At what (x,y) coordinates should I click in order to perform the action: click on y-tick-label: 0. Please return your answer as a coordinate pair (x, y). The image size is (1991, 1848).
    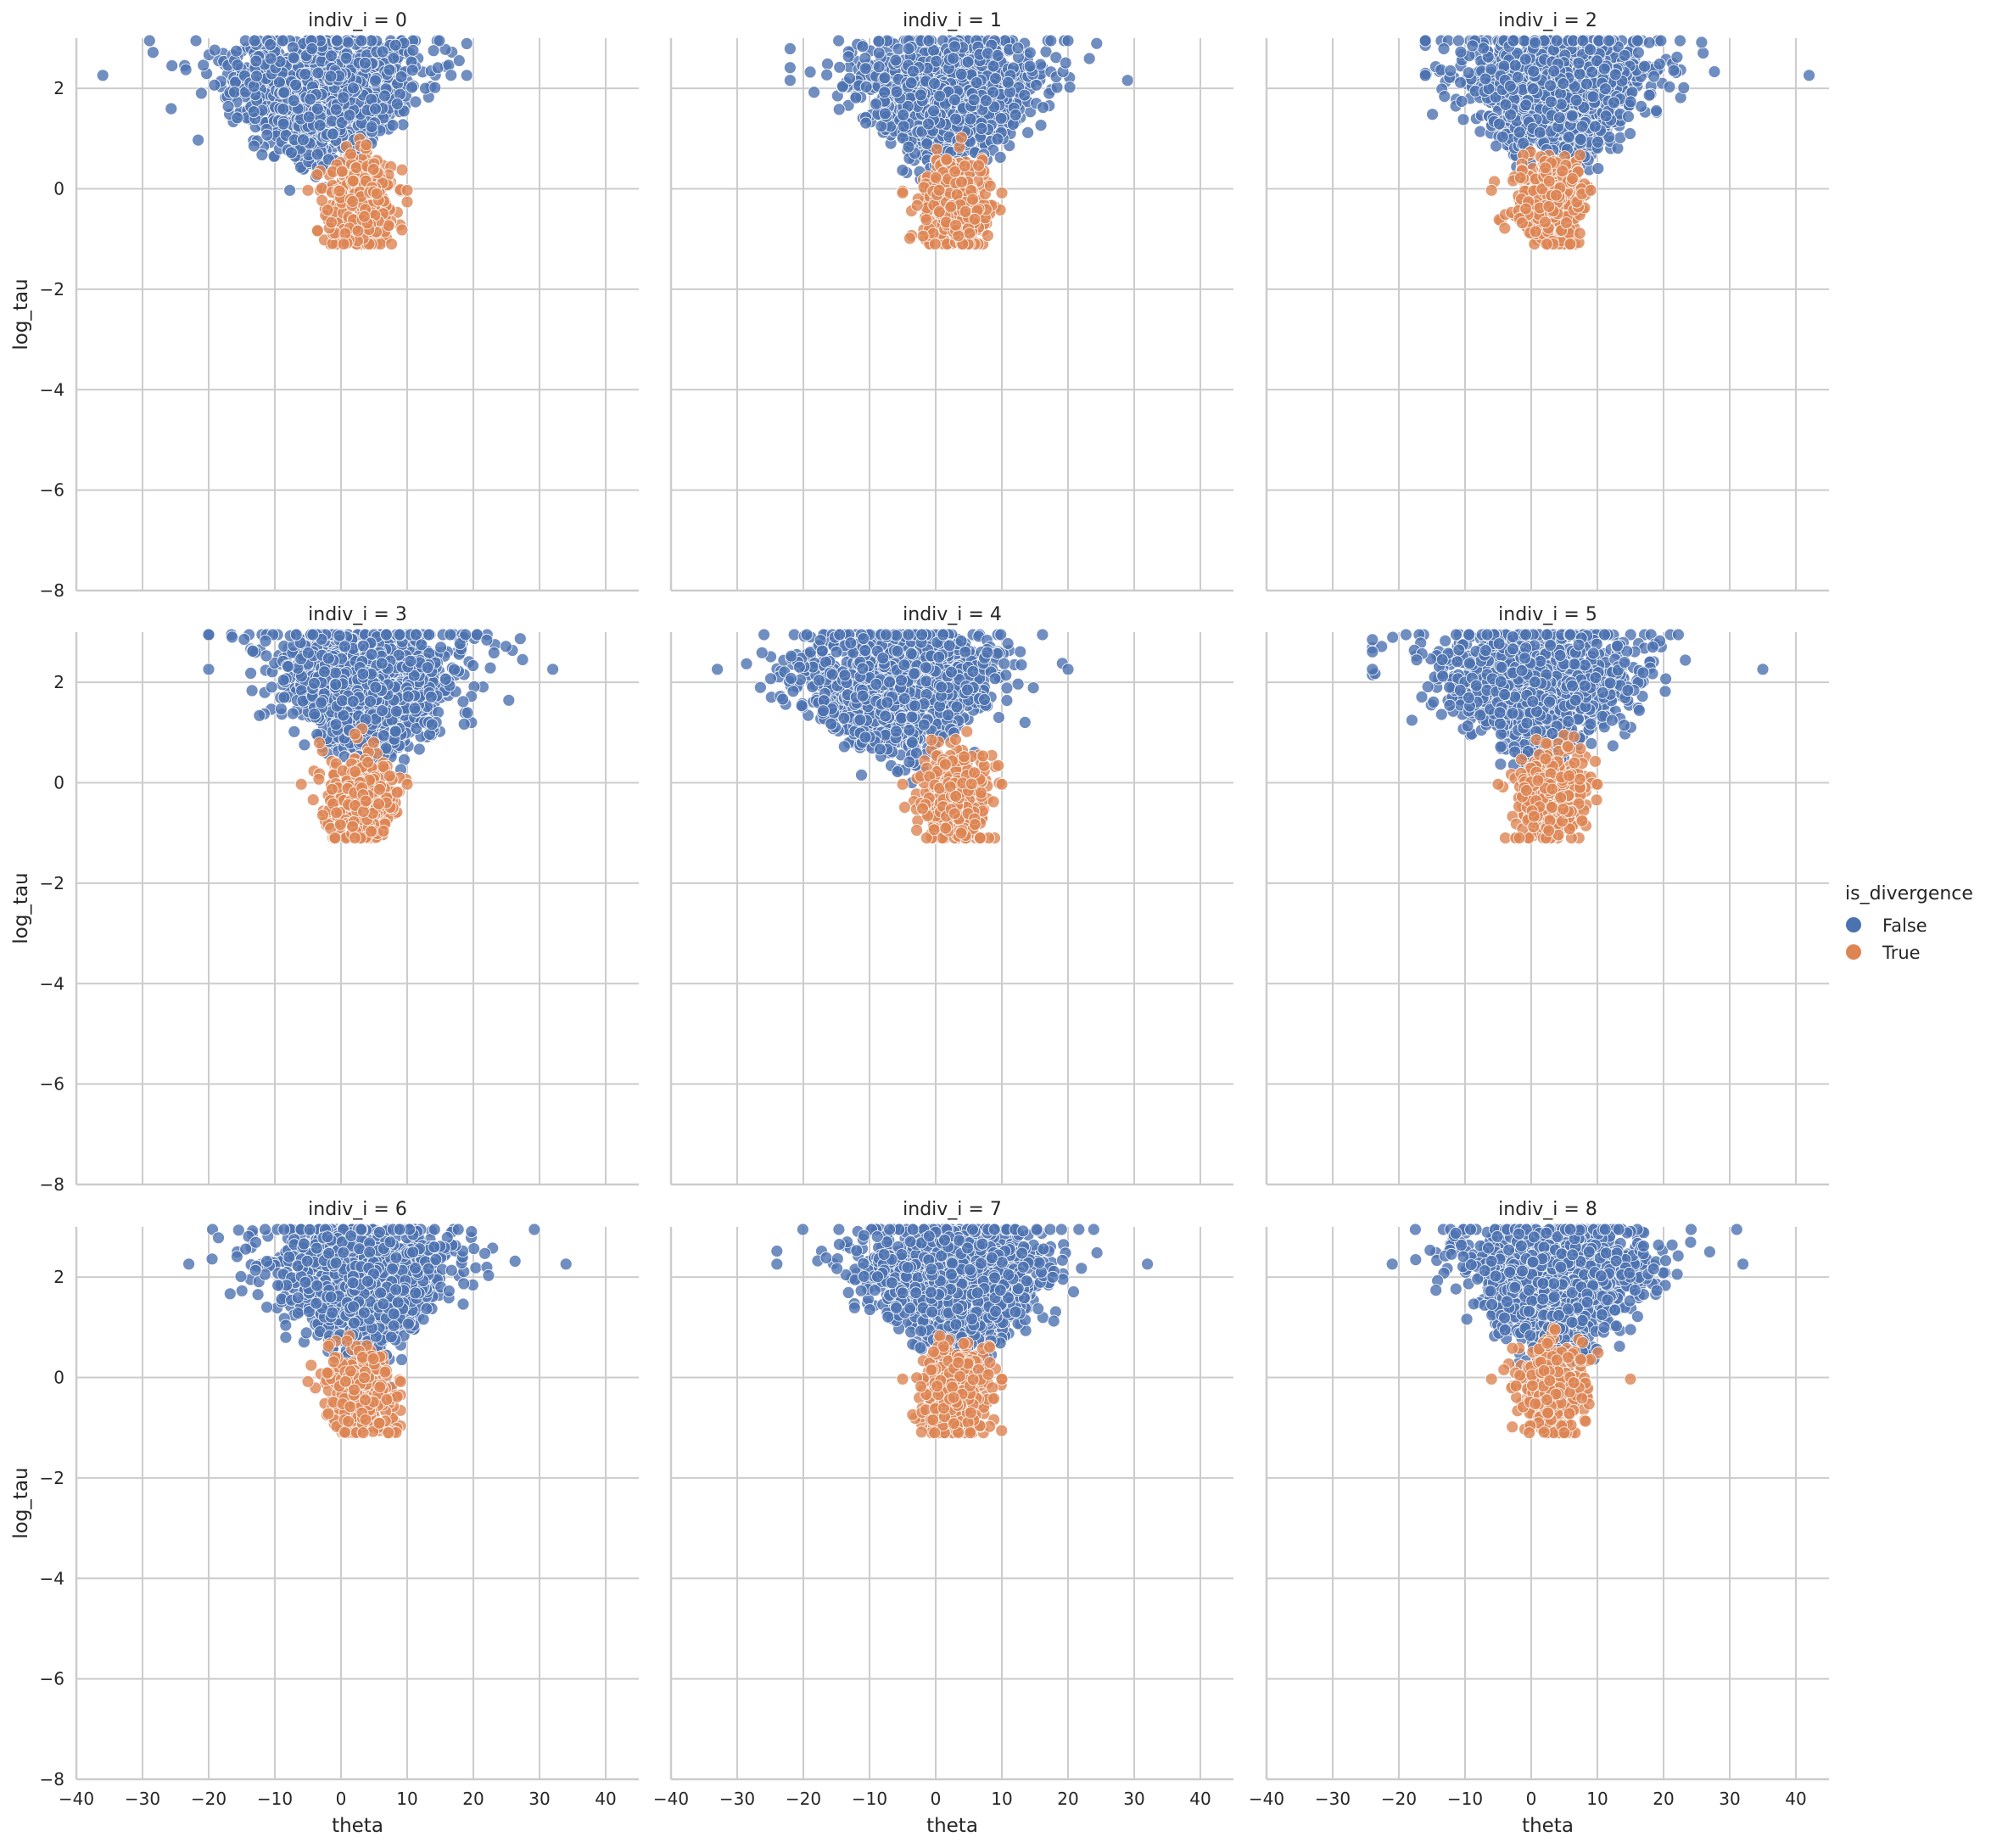
    Looking at the image, I should click on (58, 189).